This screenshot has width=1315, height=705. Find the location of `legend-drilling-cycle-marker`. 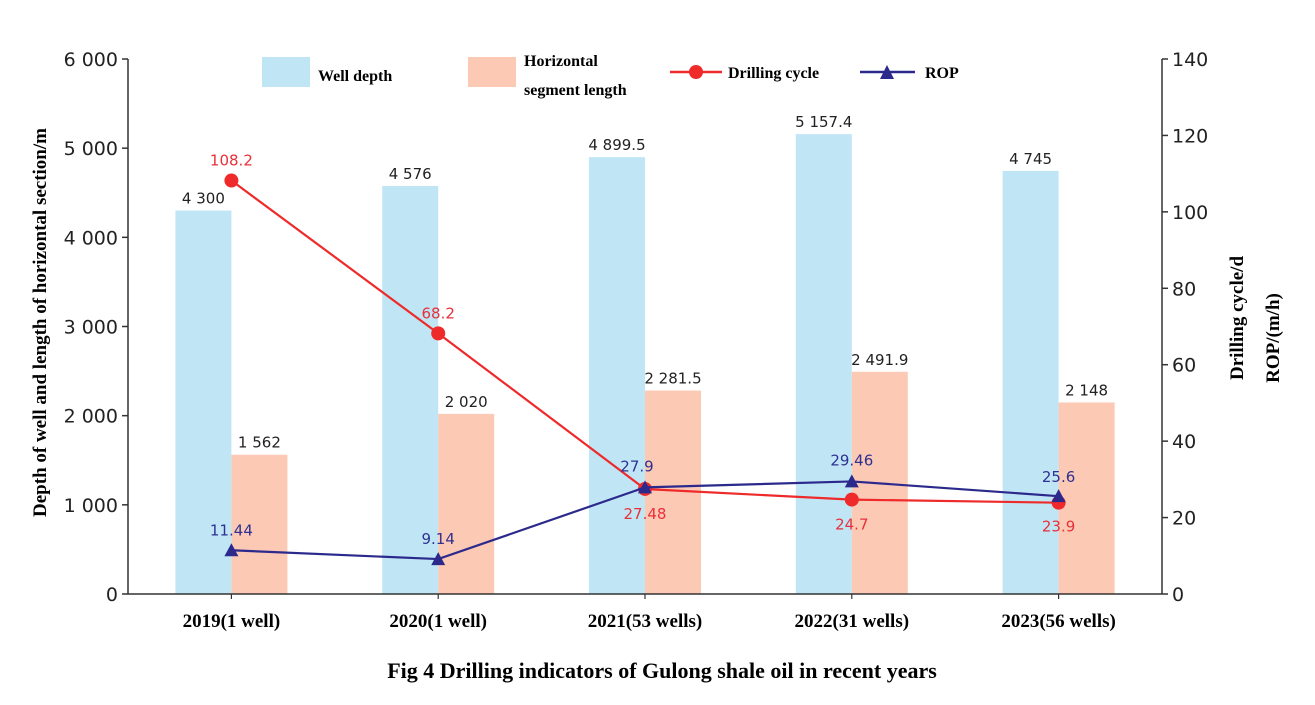

legend-drilling-cycle-marker is located at coordinates (696, 72).